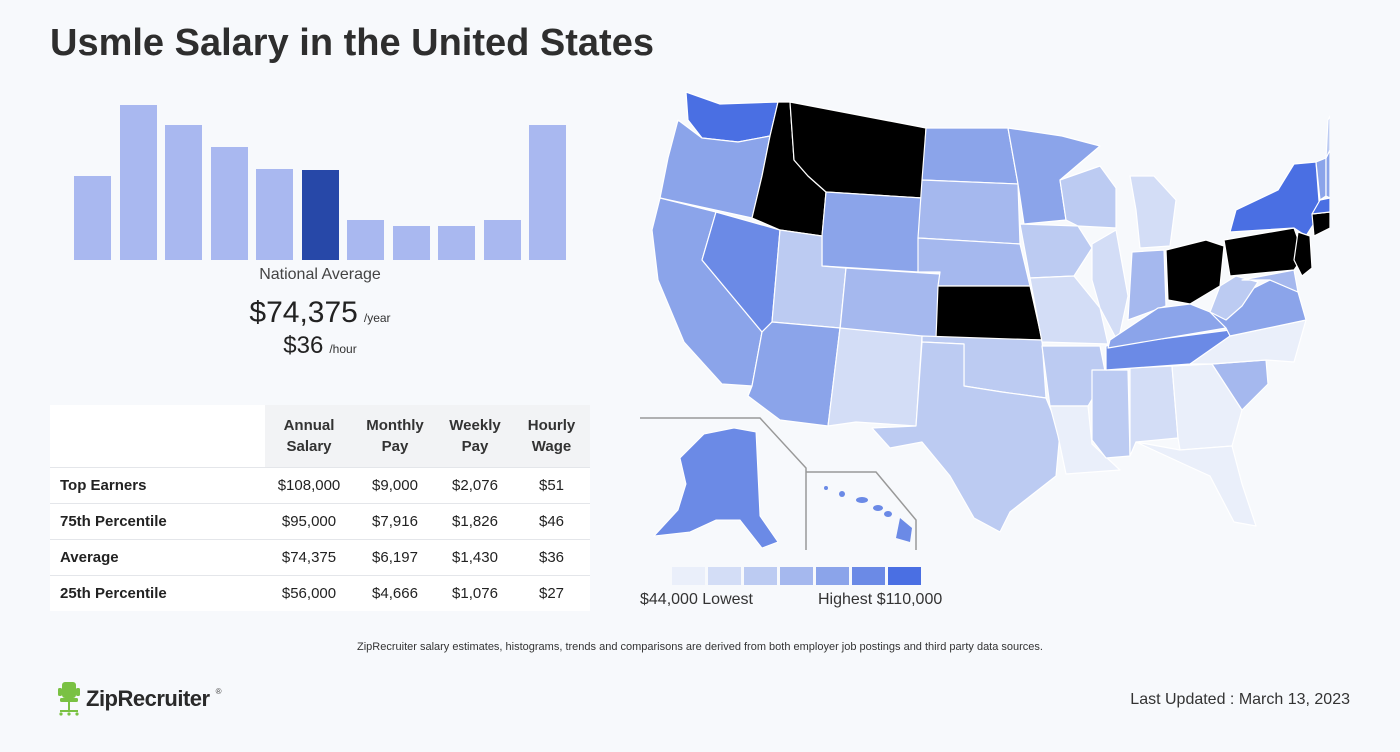 Image resolution: width=1400 pixels, height=752 pixels. Describe the element at coordinates (377, 318) in the screenshot. I see `annual-salary-unit: /year` at that location.